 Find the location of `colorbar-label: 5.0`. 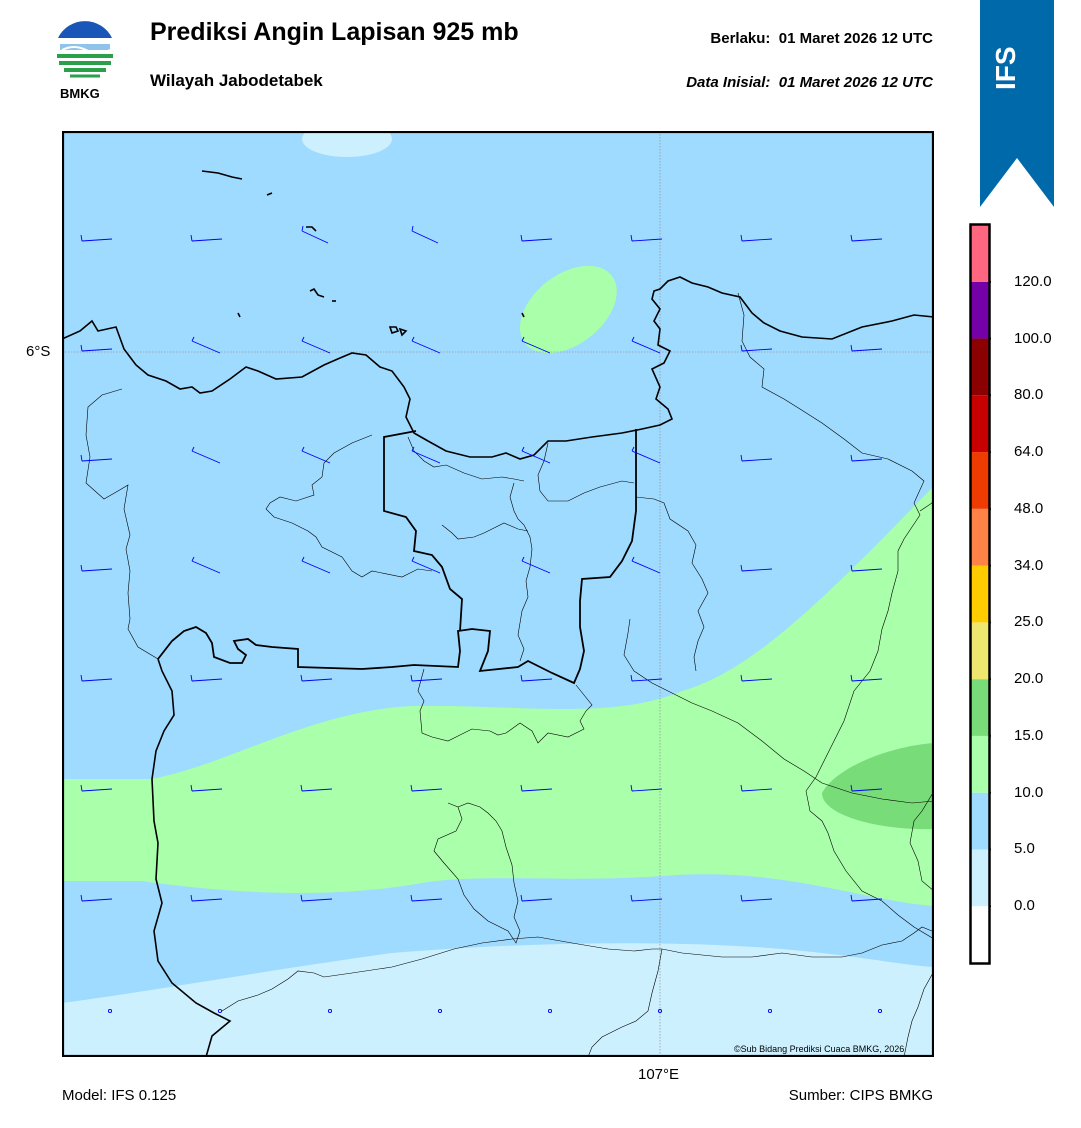

colorbar-label: 5.0 is located at coordinates (1024, 849).